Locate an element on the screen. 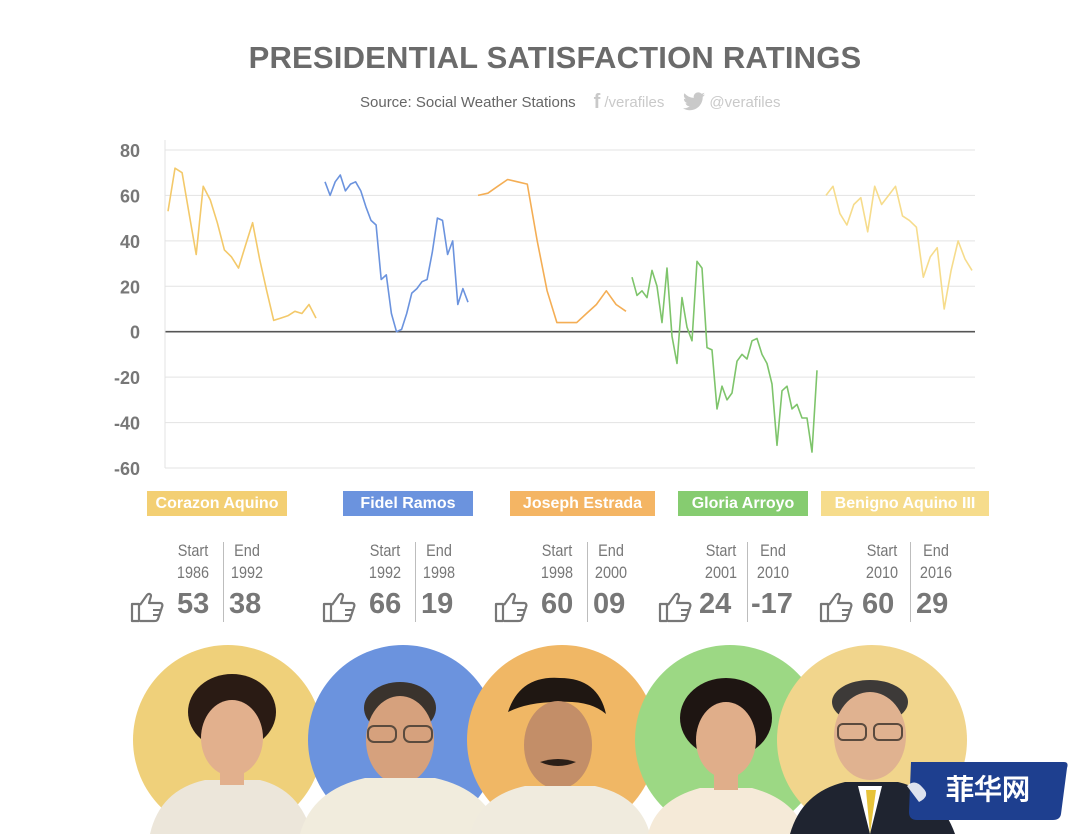  portrait-fidel-ramos is located at coordinates (400, 758).